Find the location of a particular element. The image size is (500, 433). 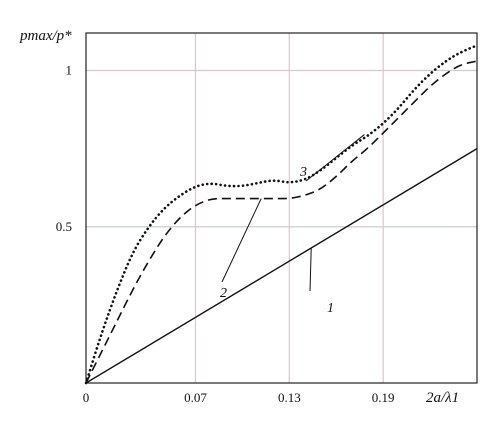

x-tick-label: 0.13 is located at coordinates (289, 397).